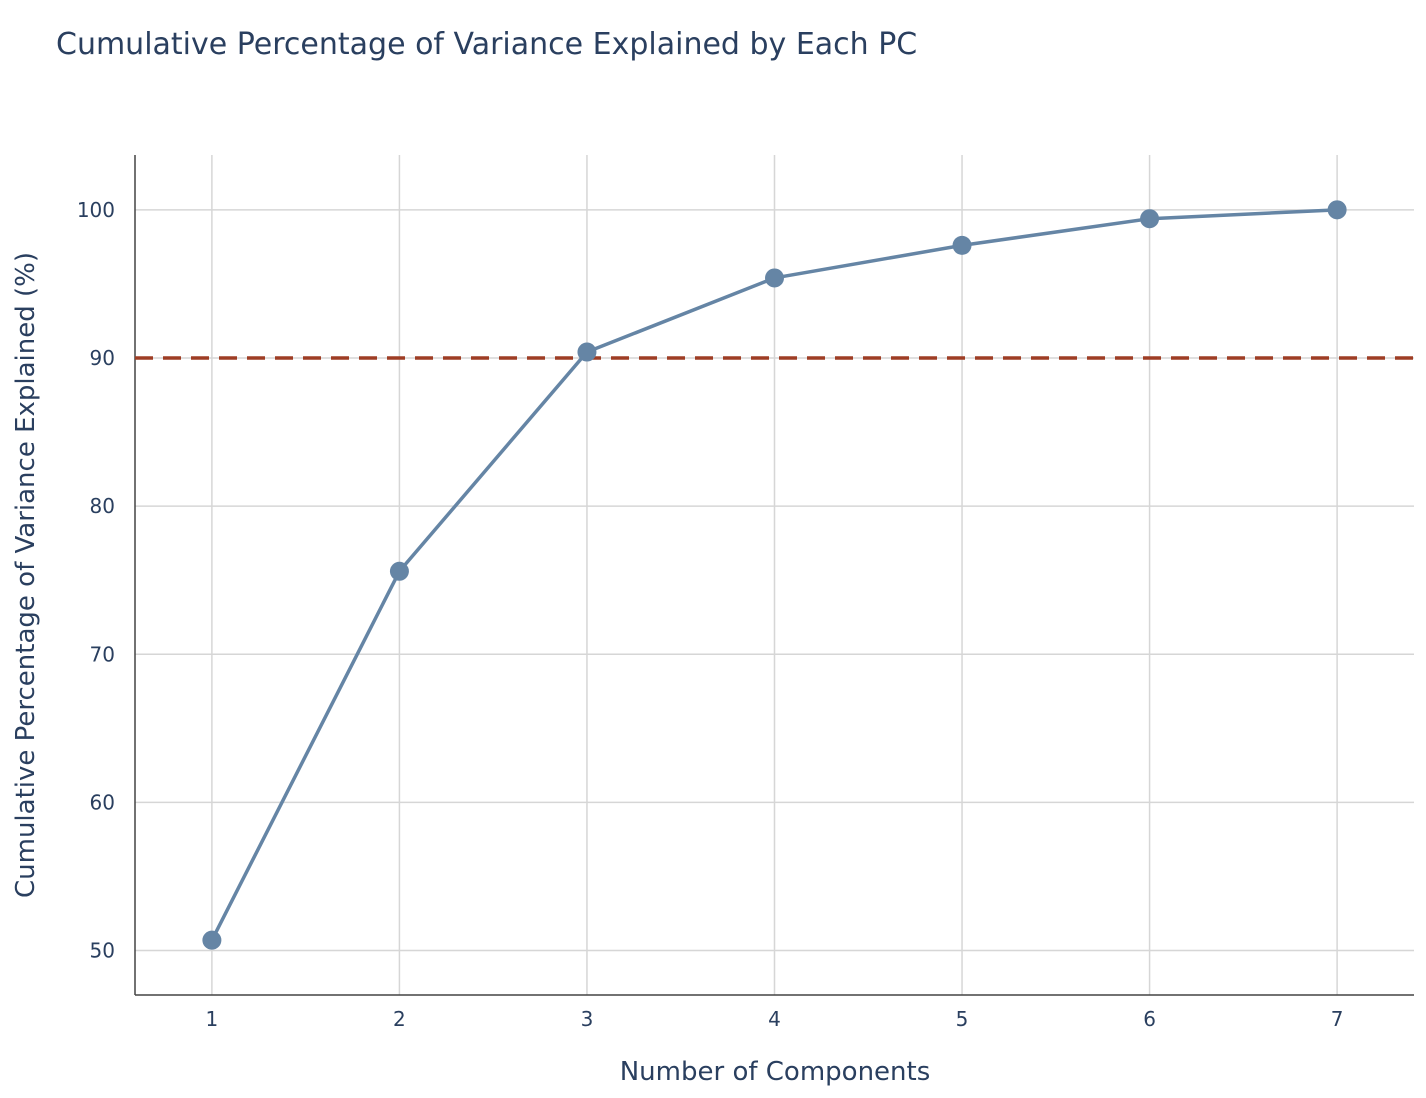  What do you see at coordinates (774, 1019) in the screenshot?
I see `x-tick-label: 4` at bounding box center [774, 1019].